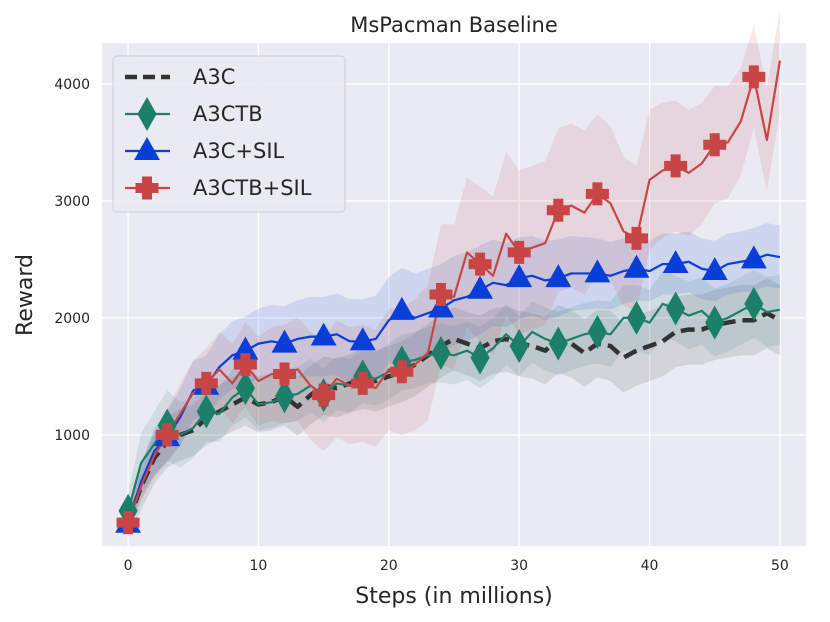 The width and height of the screenshot is (830, 622). I want to click on y-tick-label: 3000, so click(72, 202).